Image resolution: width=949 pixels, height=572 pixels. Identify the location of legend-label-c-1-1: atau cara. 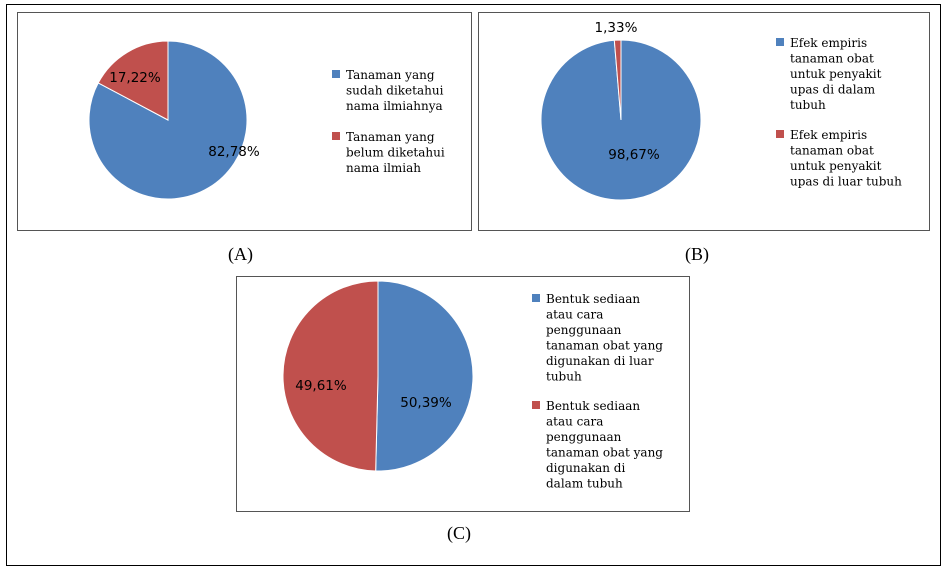
(574, 422).